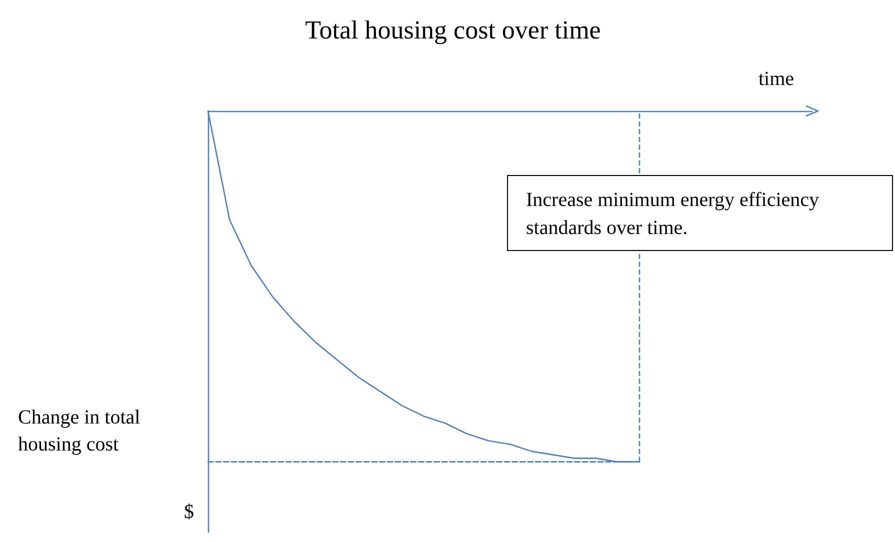  I want to click on y-axis-title: Change in total housing cost, so click(79, 431).